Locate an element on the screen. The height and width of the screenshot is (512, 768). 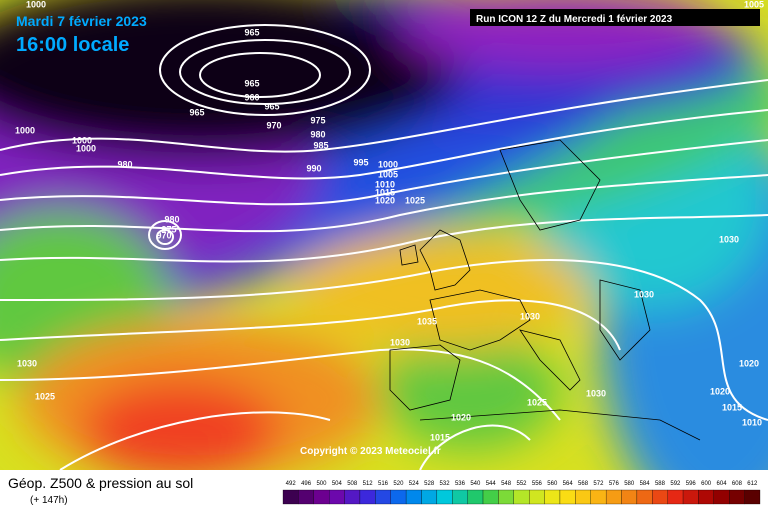
run-box is located at coordinates (615, 17).